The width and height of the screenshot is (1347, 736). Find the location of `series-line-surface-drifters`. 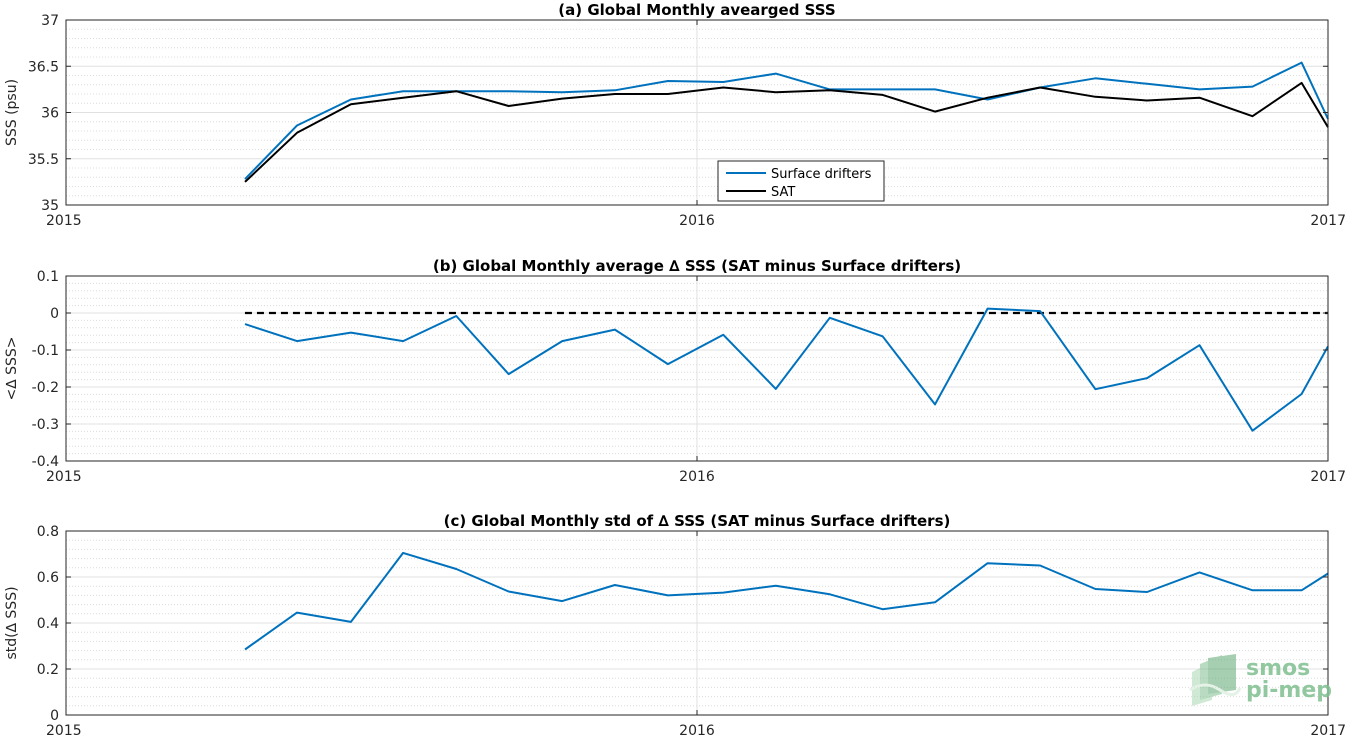

series-line-surface-drifters is located at coordinates (786, 120).